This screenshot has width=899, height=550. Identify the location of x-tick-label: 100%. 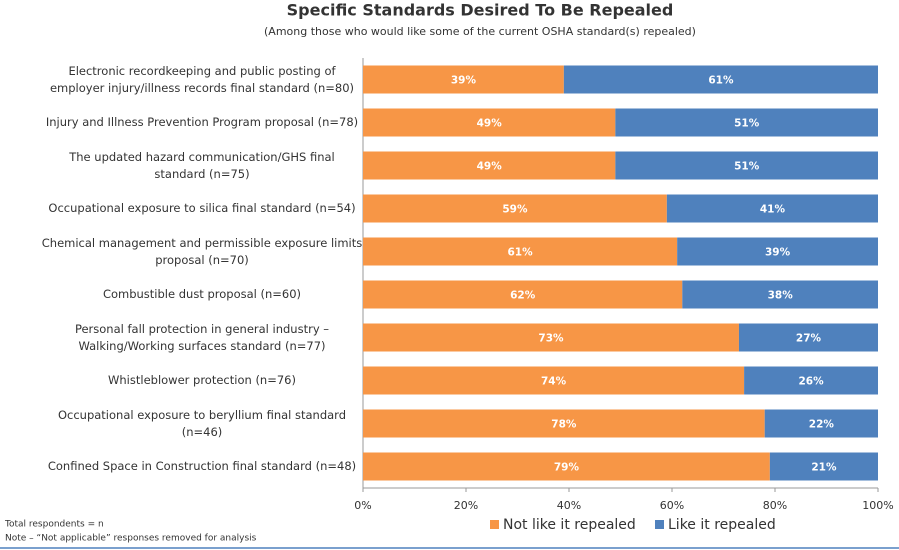
(877, 505).